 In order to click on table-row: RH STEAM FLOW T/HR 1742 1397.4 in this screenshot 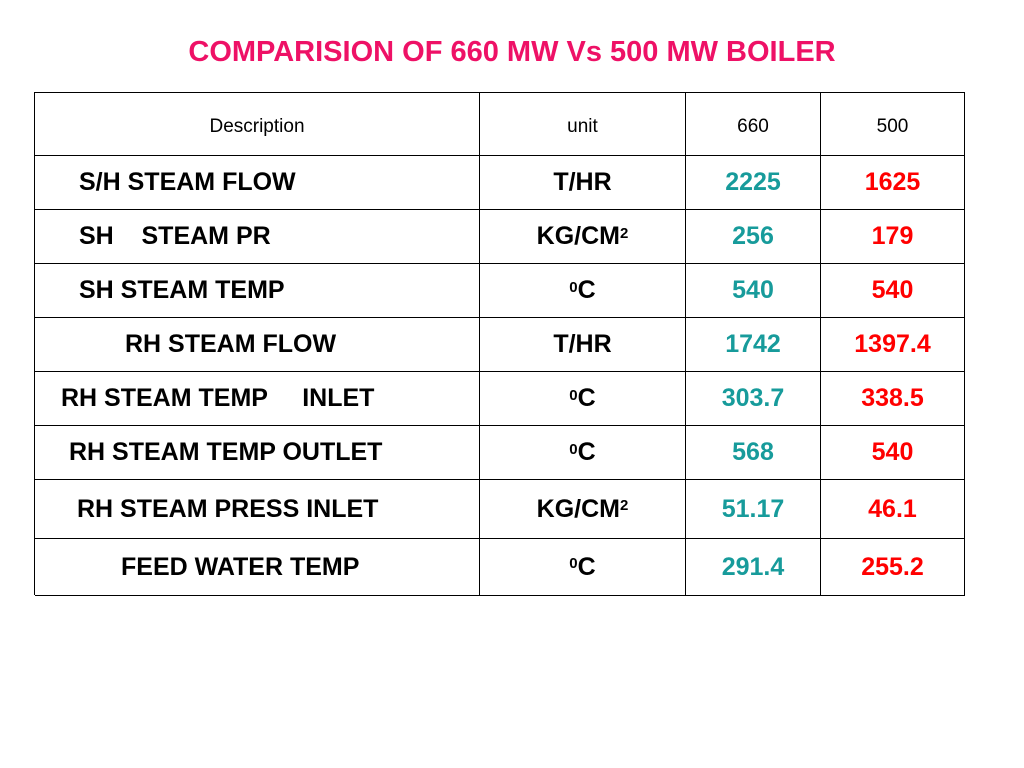, I will do `click(500, 345)`.